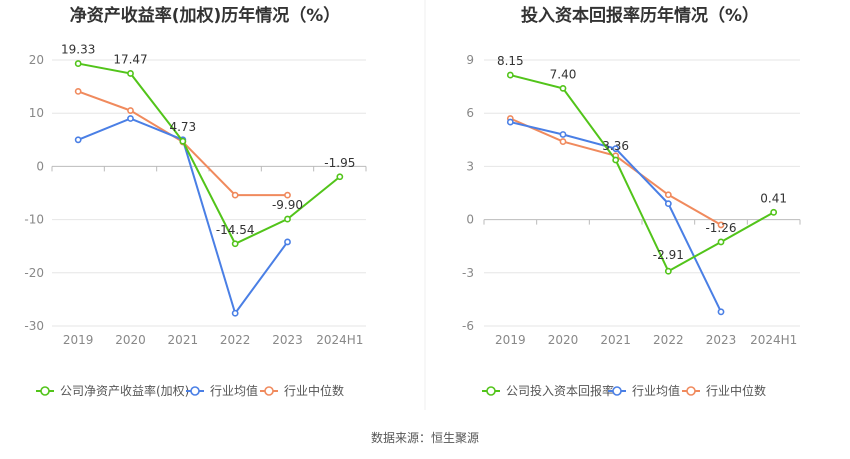  I want to click on roe-x-axis: 2019 2020 2021 2022 2023 2024H1, so click(213, 340).